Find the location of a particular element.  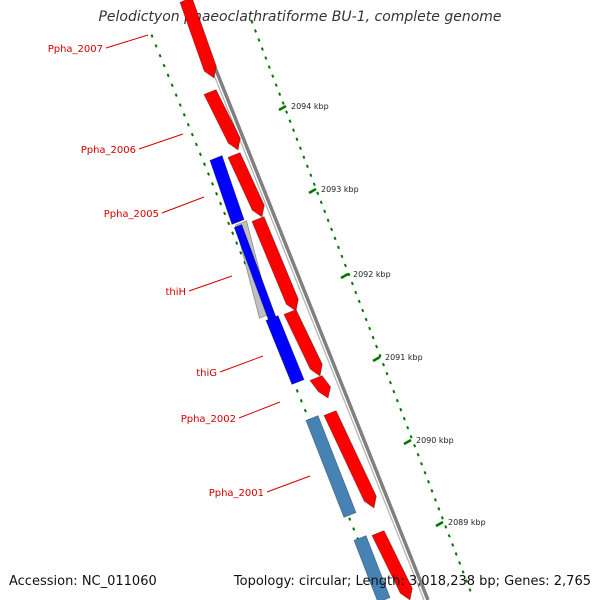

gene-label: thiH is located at coordinates (175, 292).